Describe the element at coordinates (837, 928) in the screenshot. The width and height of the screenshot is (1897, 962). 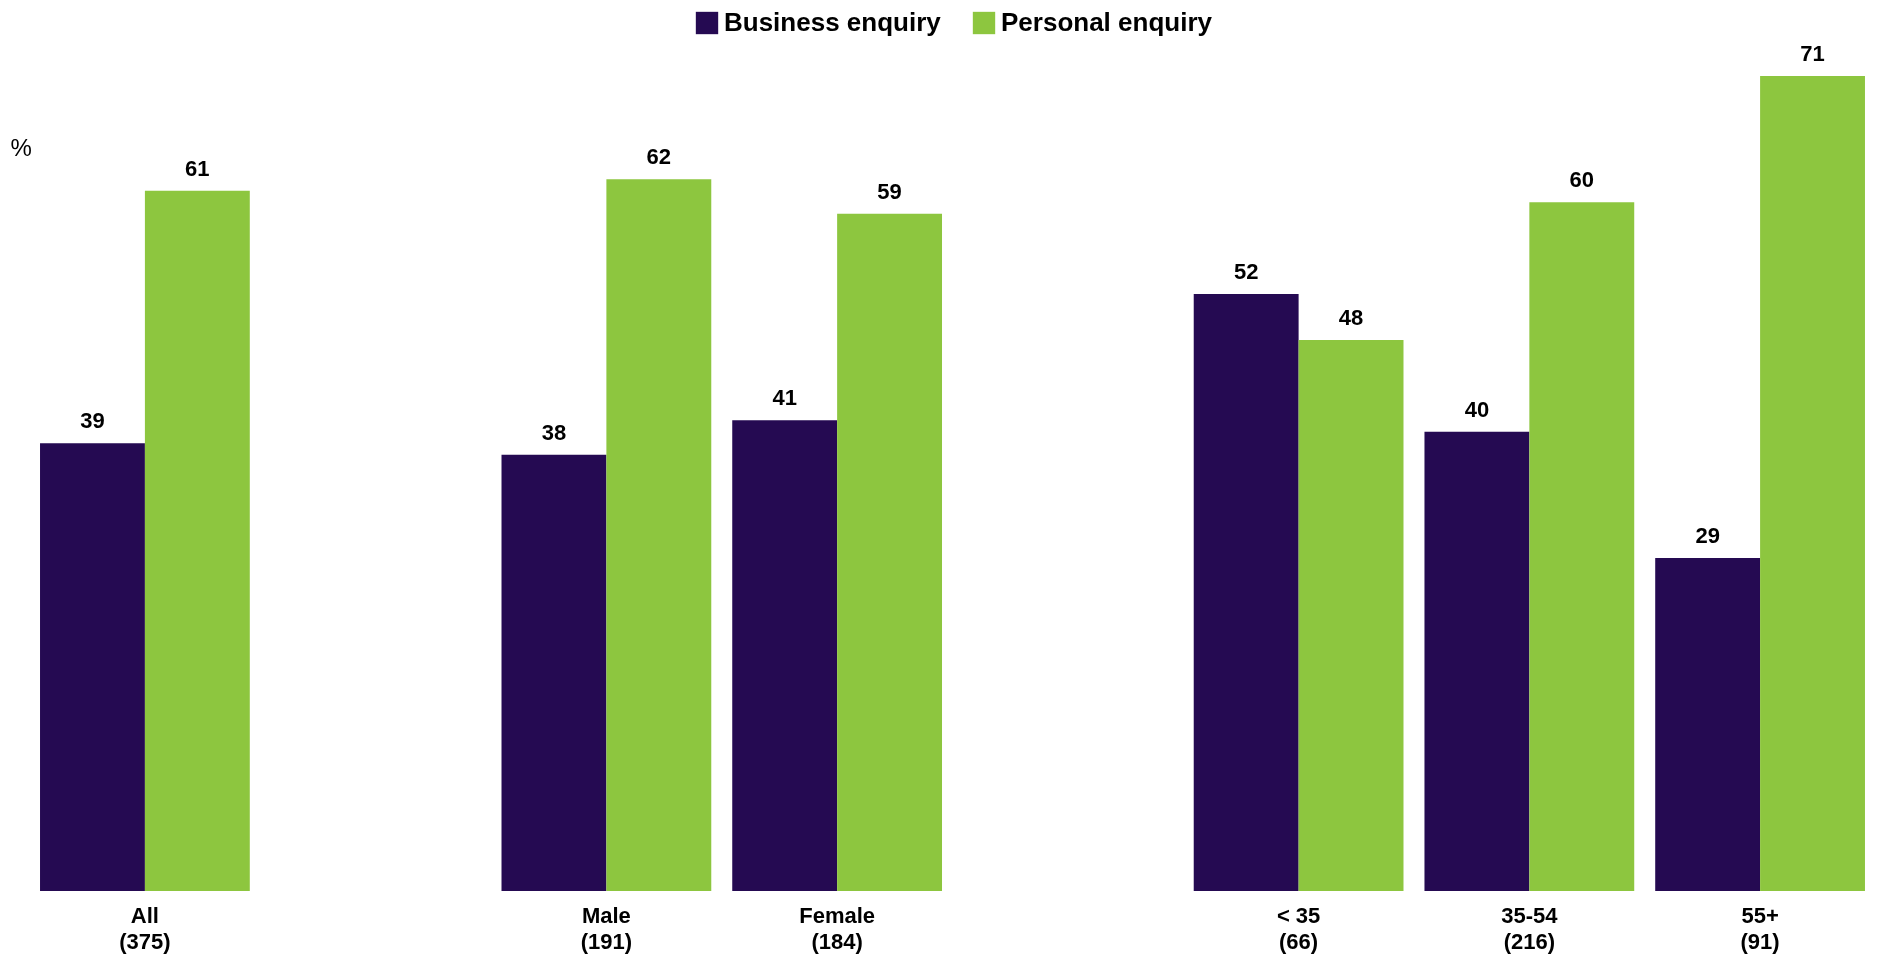
I see `x-tick-label: Female (184)` at that location.